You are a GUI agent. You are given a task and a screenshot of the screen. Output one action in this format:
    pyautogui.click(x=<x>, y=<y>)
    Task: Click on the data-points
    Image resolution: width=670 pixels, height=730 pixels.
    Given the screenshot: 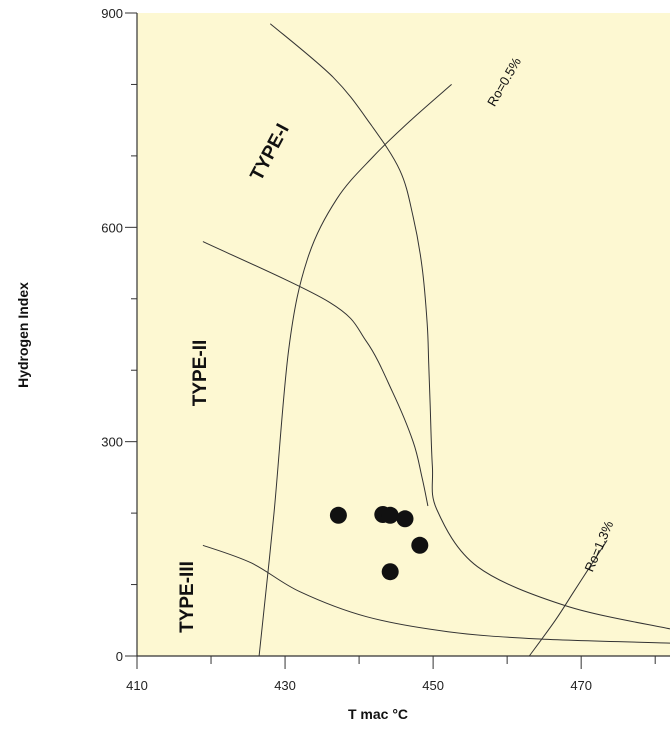 What is the action you would take?
    pyautogui.click(x=379, y=543)
    